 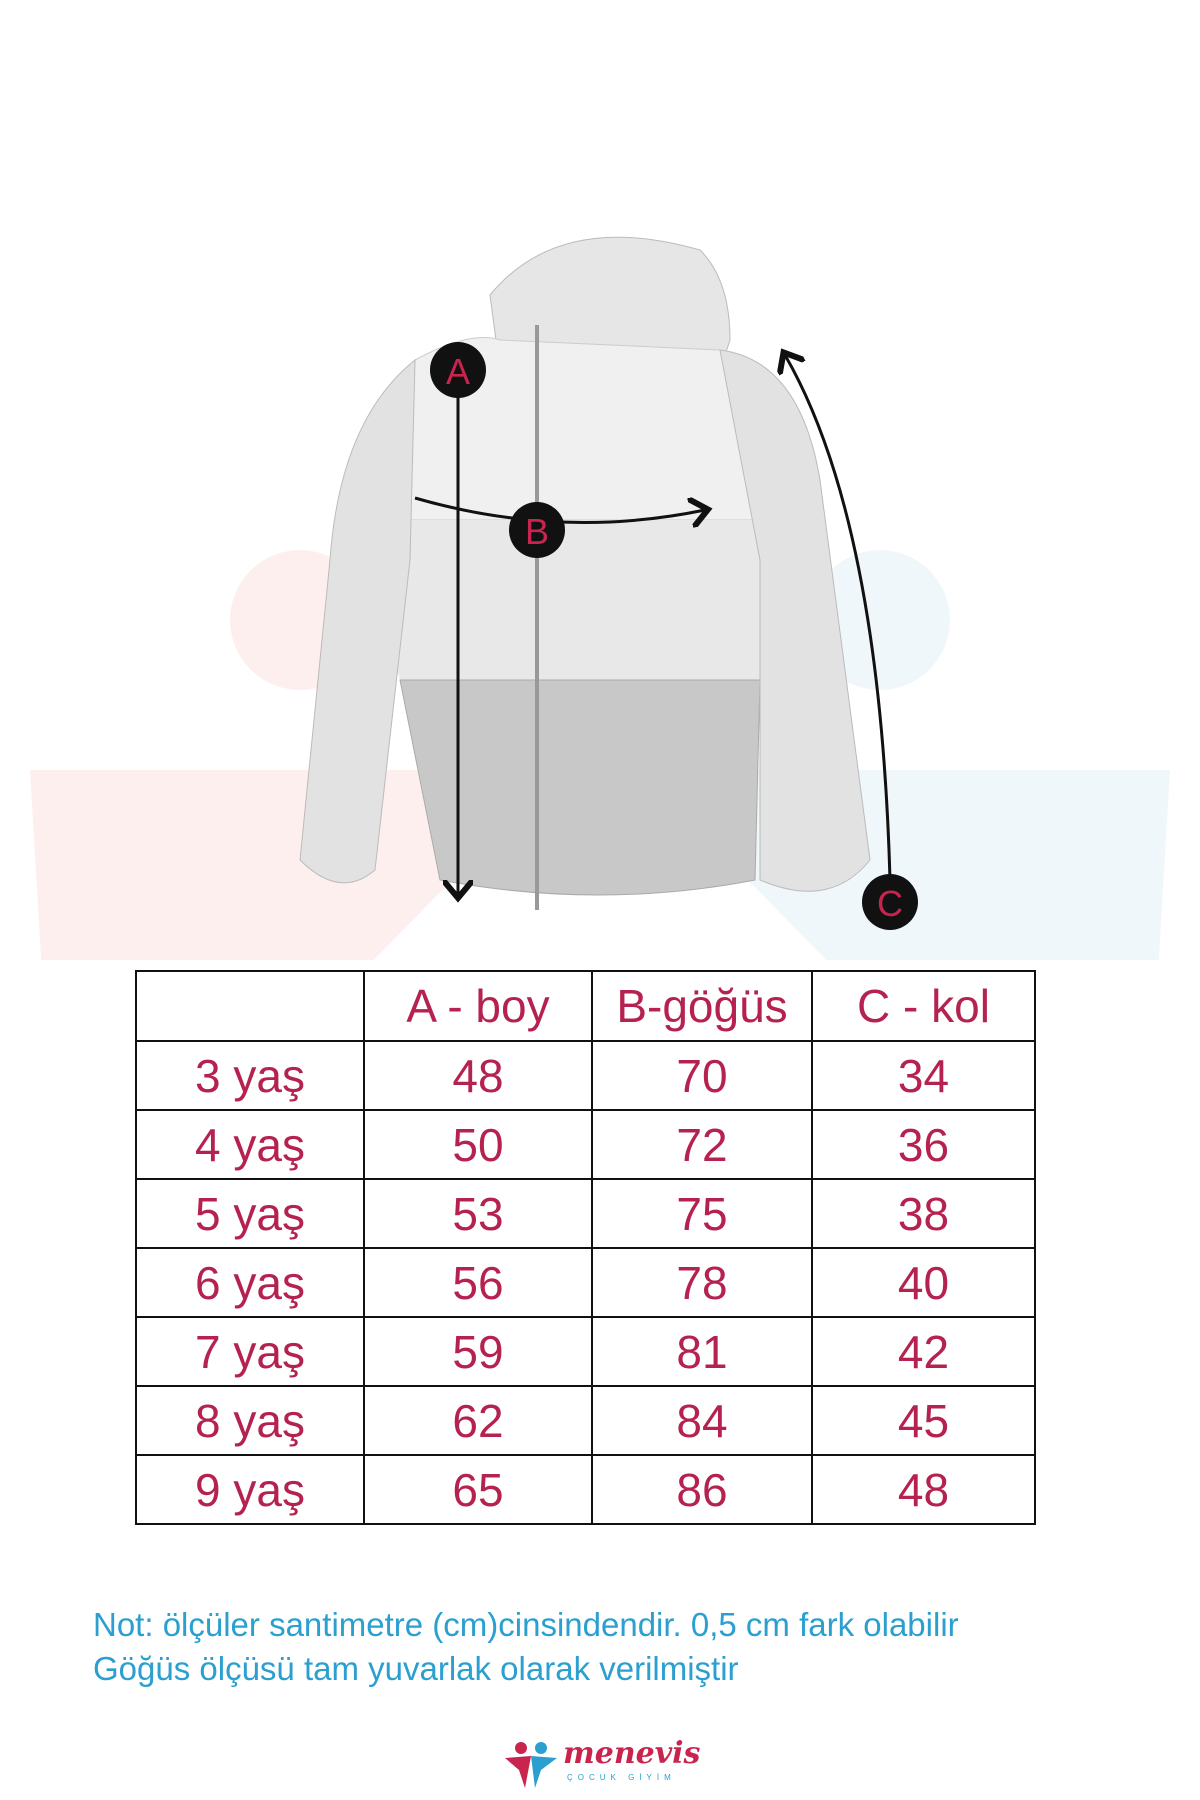 What do you see at coordinates (250, 1282) in the screenshot?
I see `age-cell: 6 yaş` at bounding box center [250, 1282].